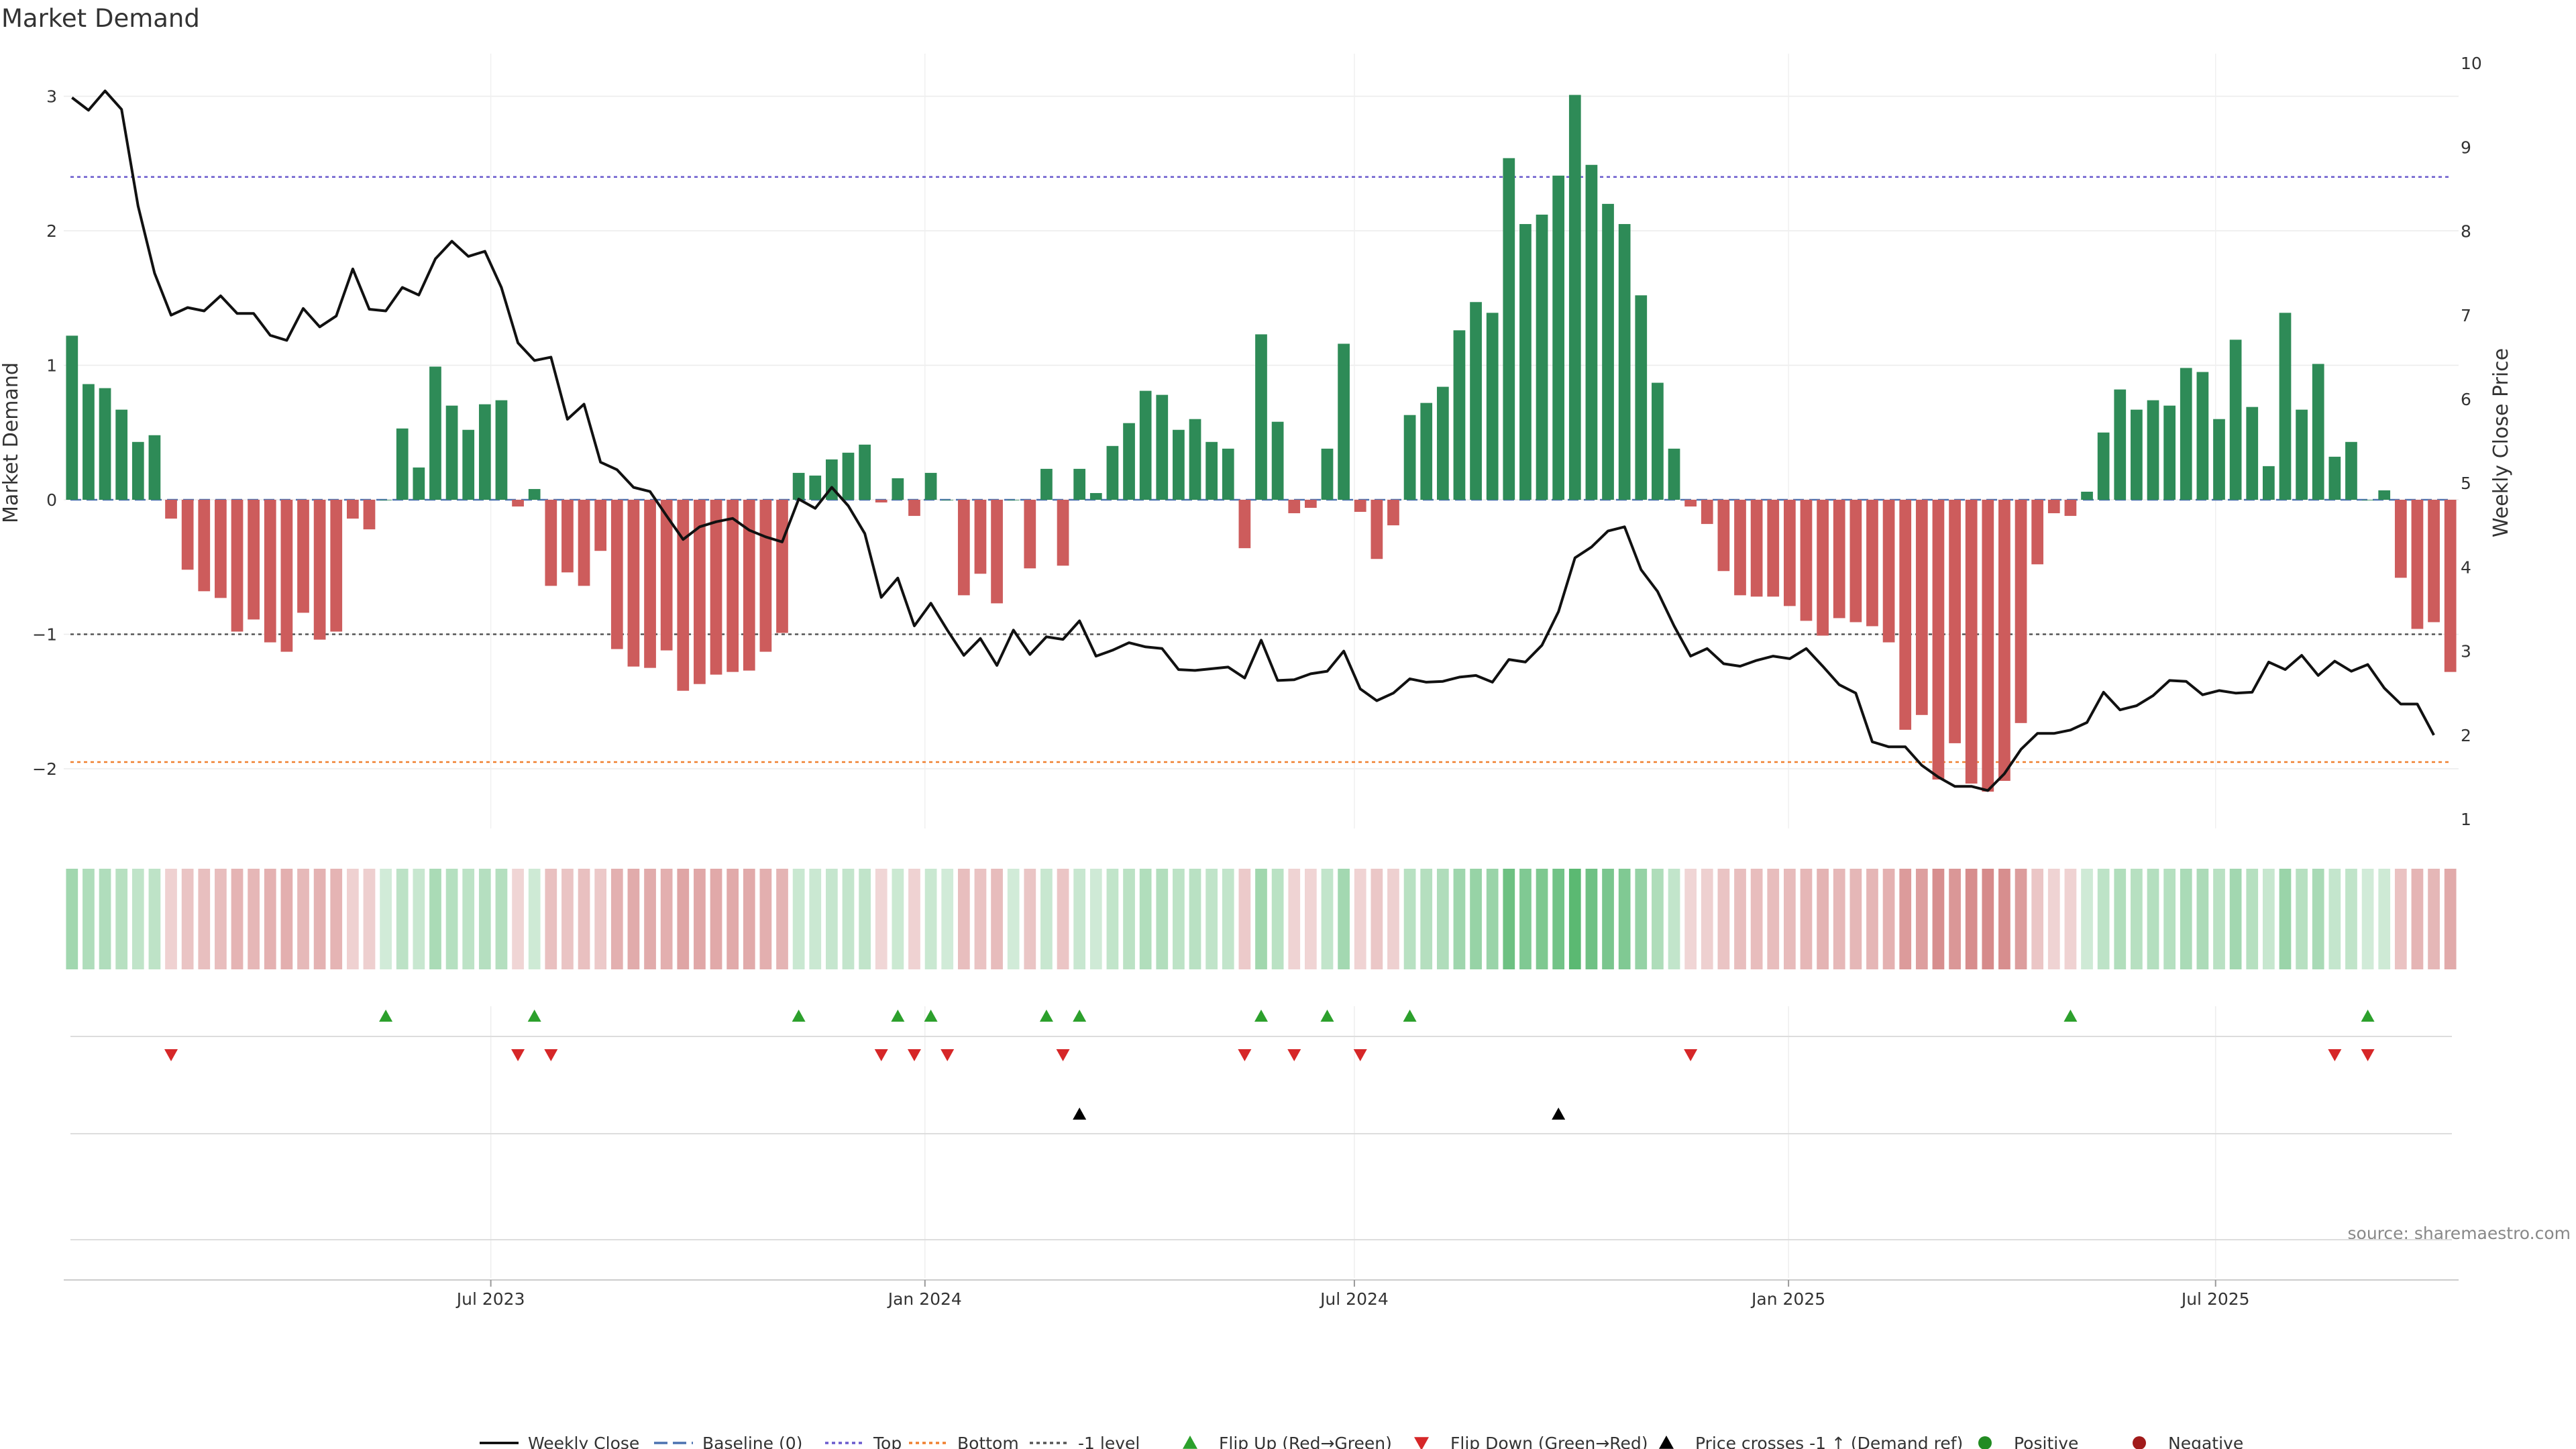  Describe the element at coordinates (2466, 567) in the screenshot. I see `y2-tick-label-3: 4` at that location.